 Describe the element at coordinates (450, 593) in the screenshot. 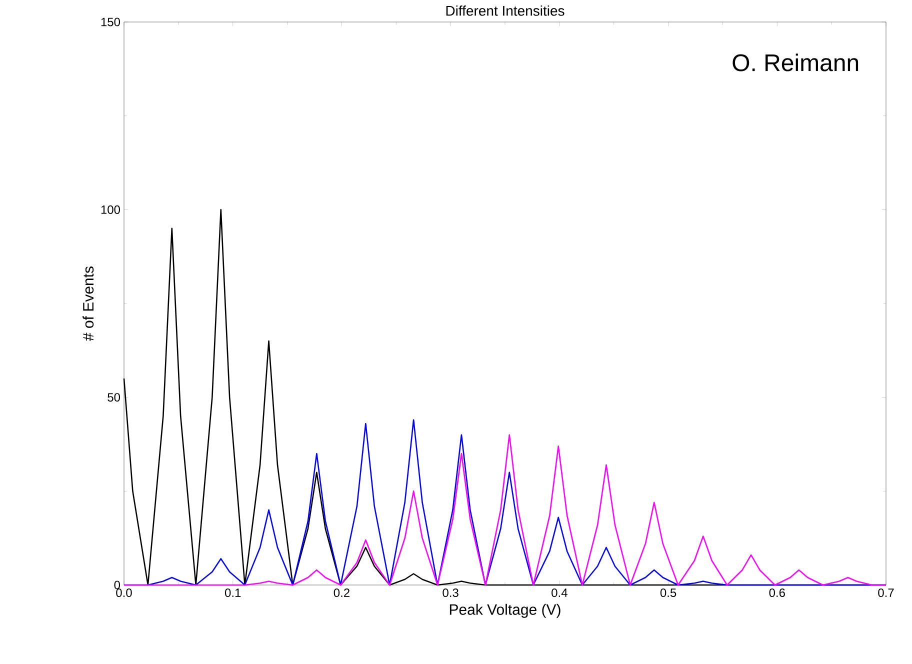

I see `x-tick-label: 0.3` at that location.